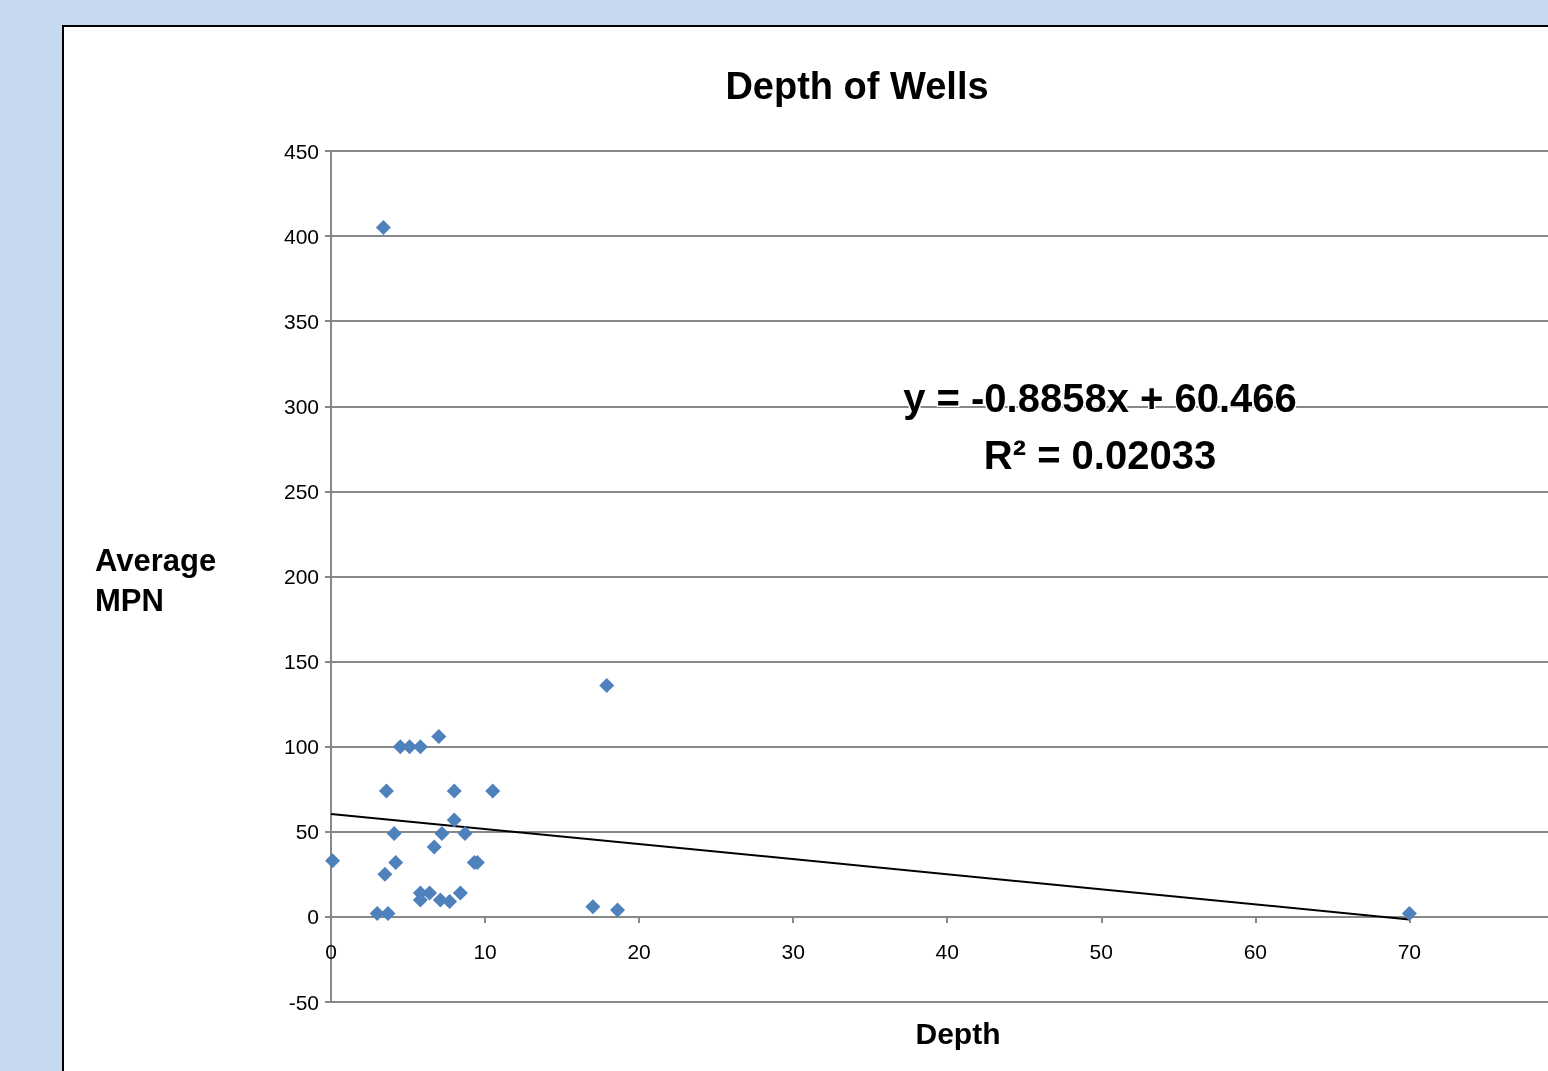  What do you see at coordinates (301, 662) in the screenshot?
I see `y-tick-label: 150` at bounding box center [301, 662].